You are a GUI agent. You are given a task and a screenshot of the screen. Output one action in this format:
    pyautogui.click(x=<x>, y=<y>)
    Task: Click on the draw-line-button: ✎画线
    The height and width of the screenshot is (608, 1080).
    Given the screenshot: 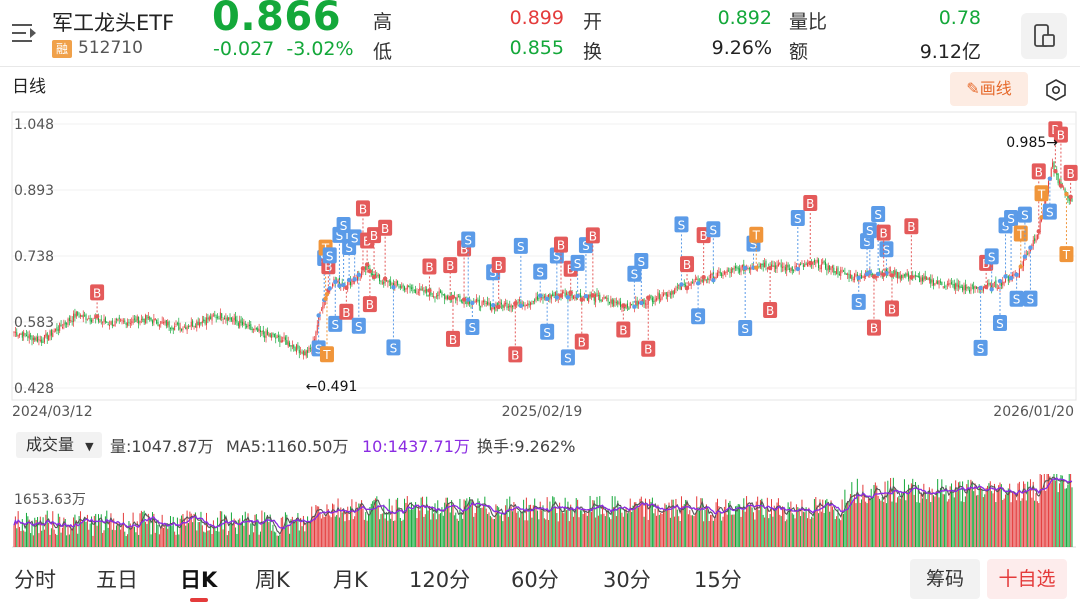 What is the action you would take?
    pyautogui.click(x=989, y=89)
    